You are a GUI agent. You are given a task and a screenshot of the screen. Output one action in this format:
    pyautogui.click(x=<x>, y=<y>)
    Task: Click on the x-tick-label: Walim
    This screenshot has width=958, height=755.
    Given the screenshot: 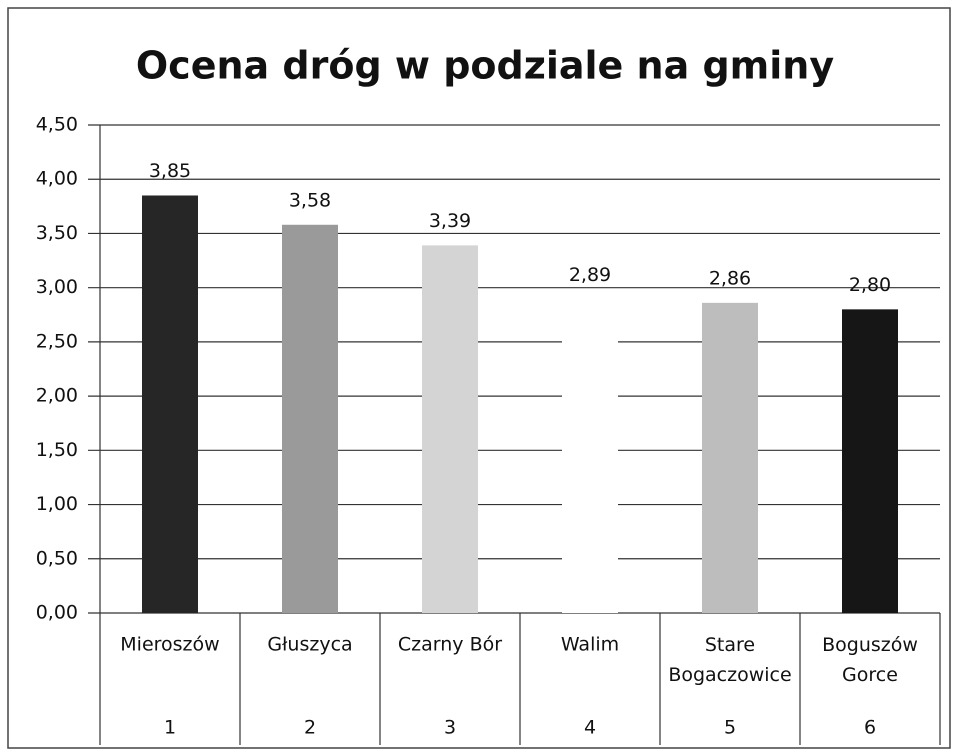 What is the action you would take?
    pyautogui.click(x=590, y=645)
    